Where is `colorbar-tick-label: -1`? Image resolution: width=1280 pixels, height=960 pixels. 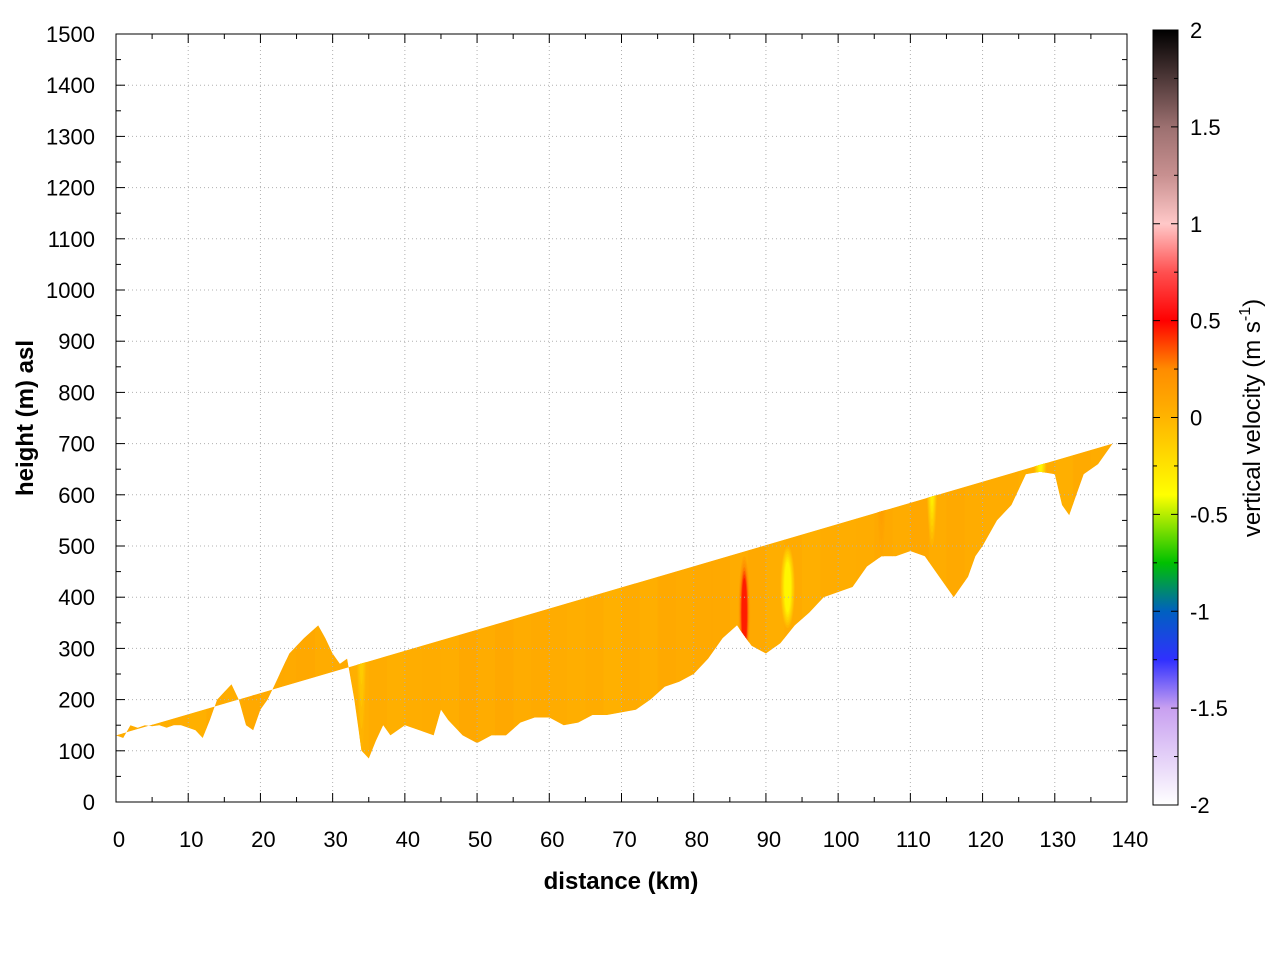 colorbar-tick-label: -1 is located at coordinates (1200, 611).